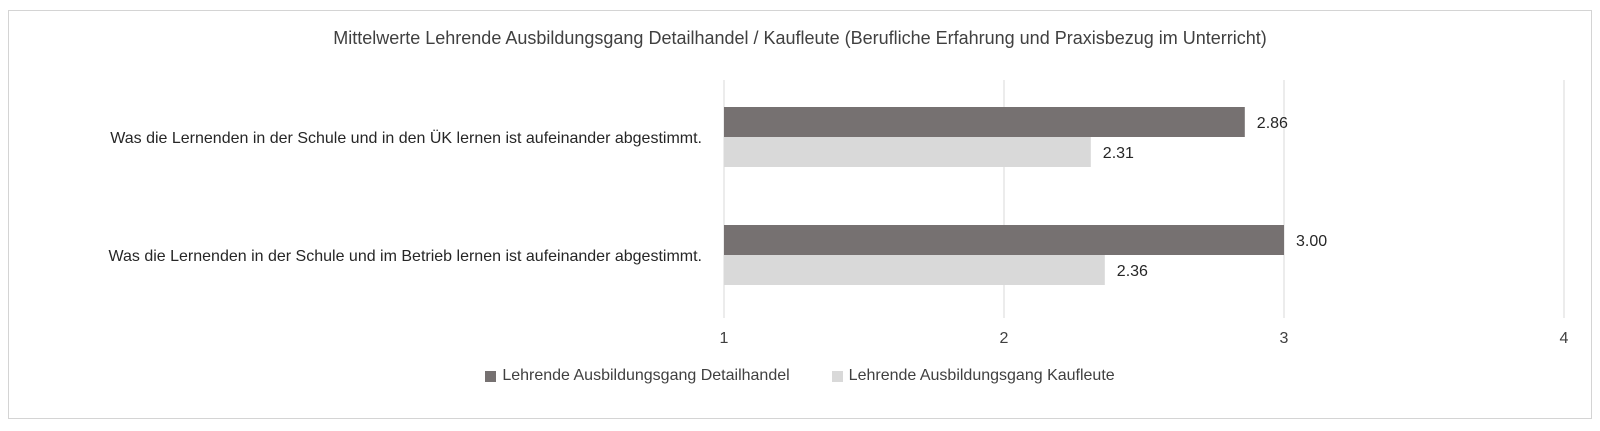  I want to click on x-tick-label: 1, so click(724, 338).